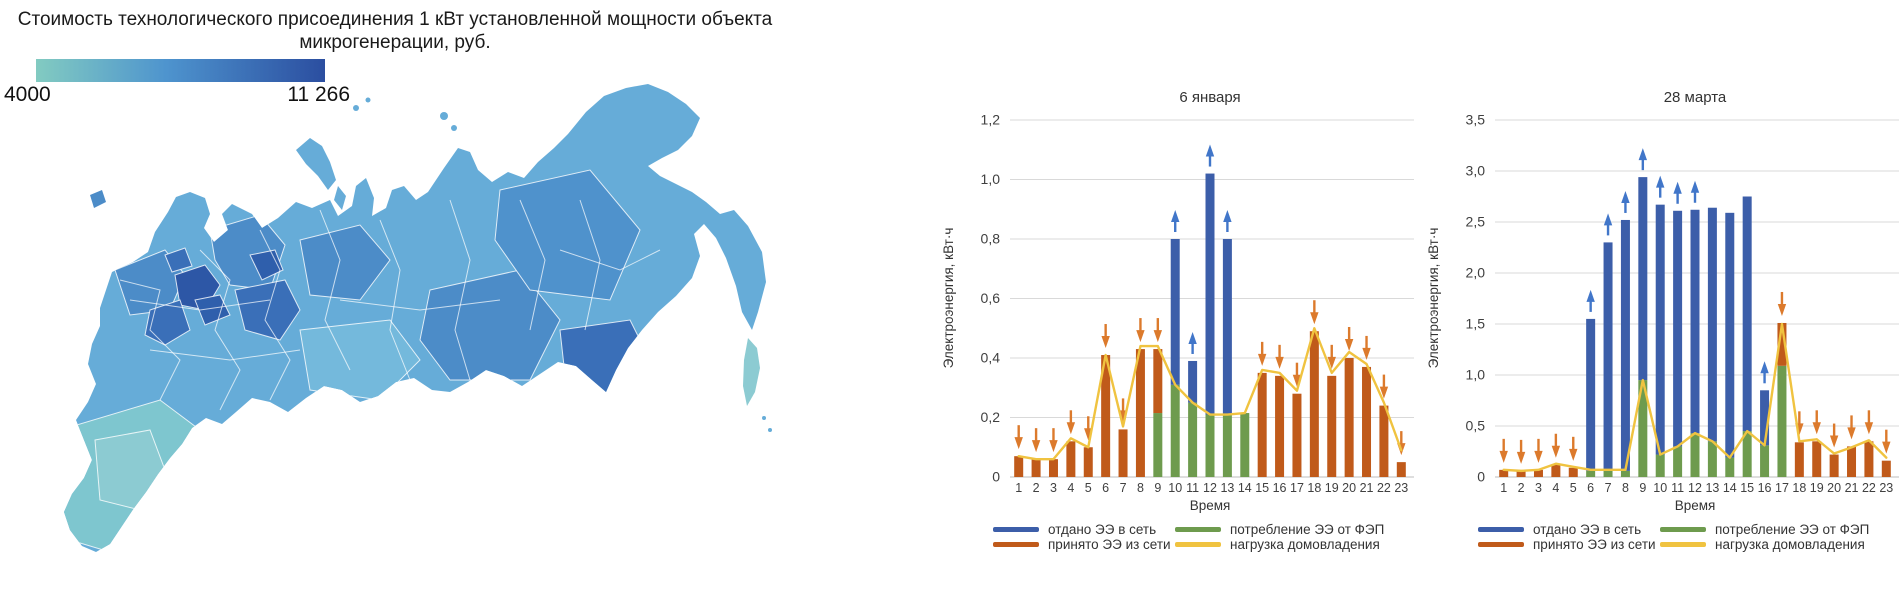  Describe the element at coordinates (1476, 222) in the screenshot. I see `y-tick-label: 2,5` at that location.